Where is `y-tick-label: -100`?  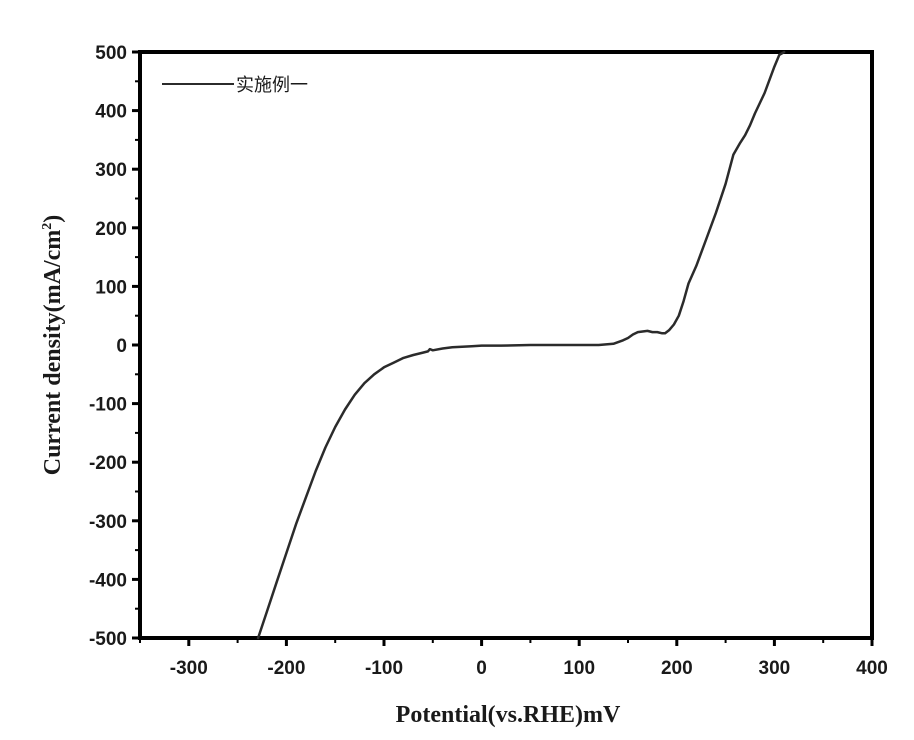 y-tick-label: -100 is located at coordinates (108, 405).